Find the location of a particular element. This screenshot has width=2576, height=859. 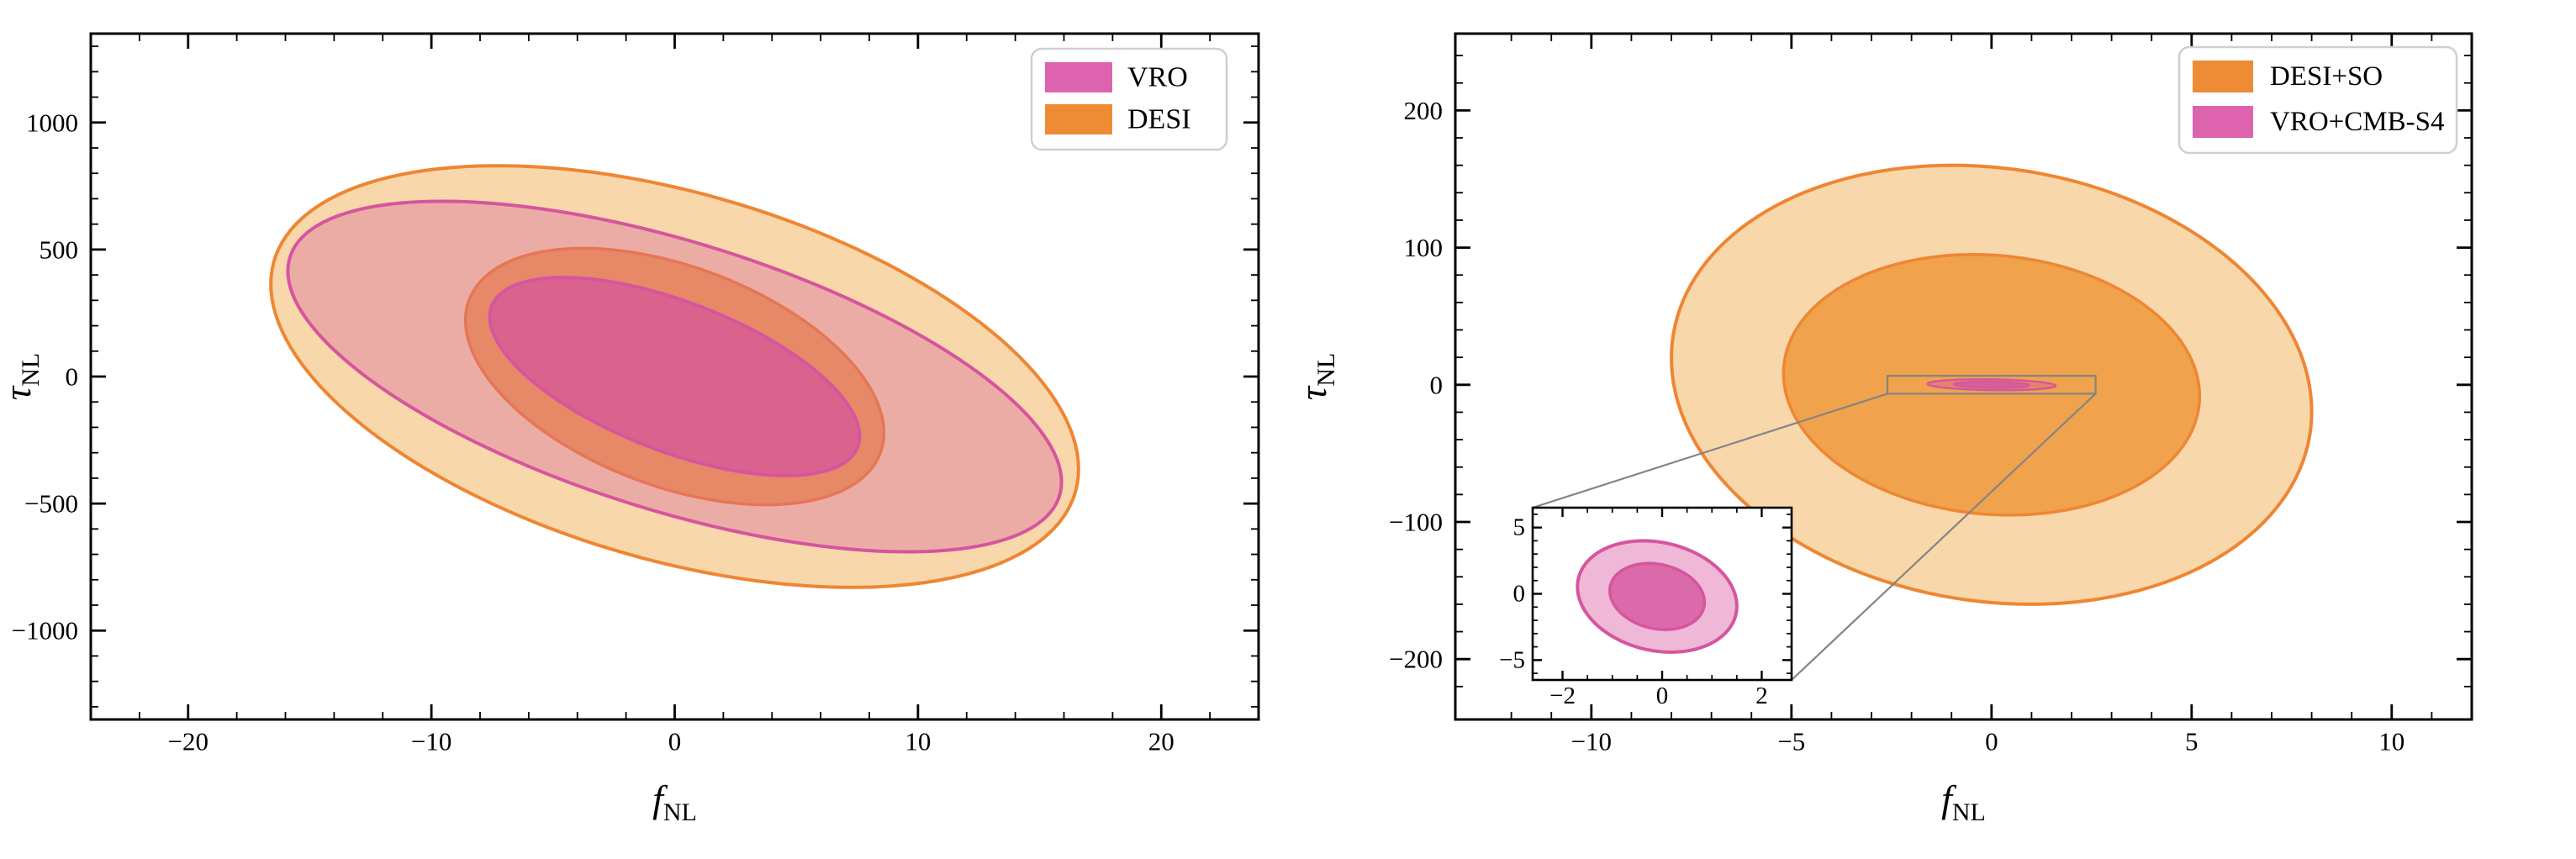

legend-label: VRO+CMB-S4 is located at coordinates (2357, 122).